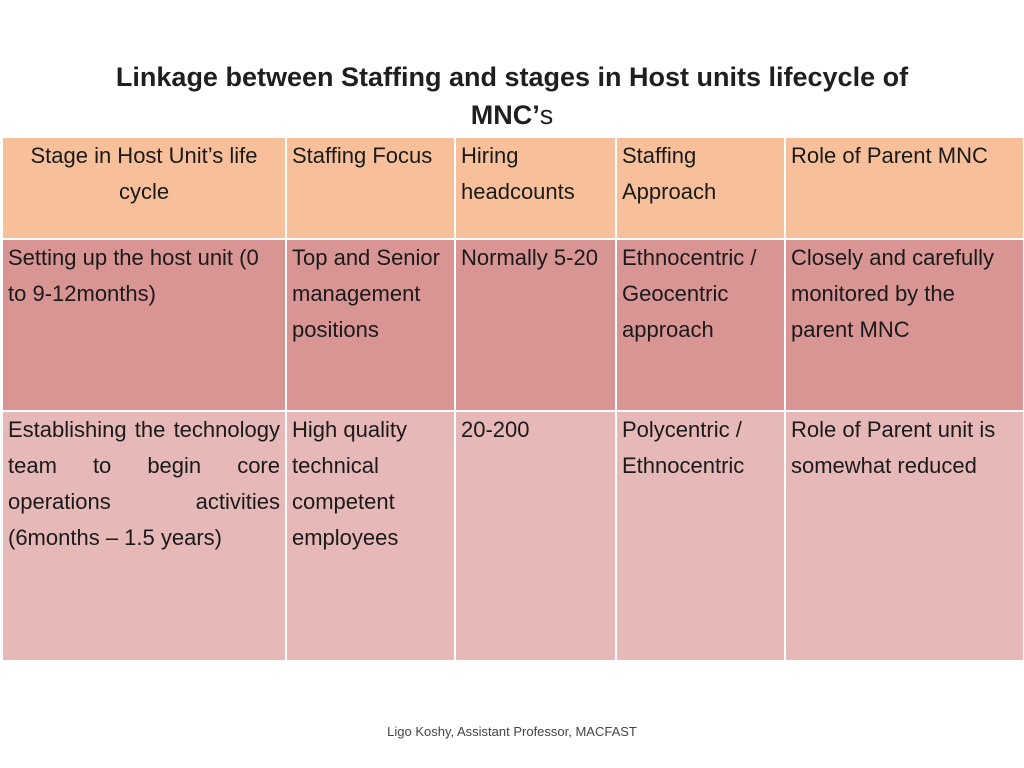  What do you see at coordinates (700, 188) in the screenshot?
I see `header-staffing-approach: Staffing Approach` at bounding box center [700, 188].